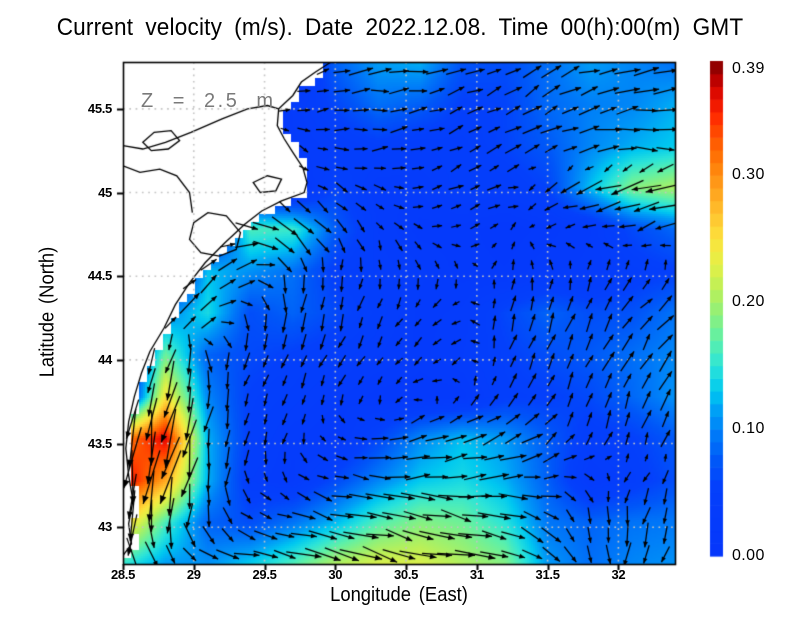  What do you see at coordinates (748, 175) in the screenshot?
I see `colorbar-tick-label: 0.30` at bounding box center [748, 175].